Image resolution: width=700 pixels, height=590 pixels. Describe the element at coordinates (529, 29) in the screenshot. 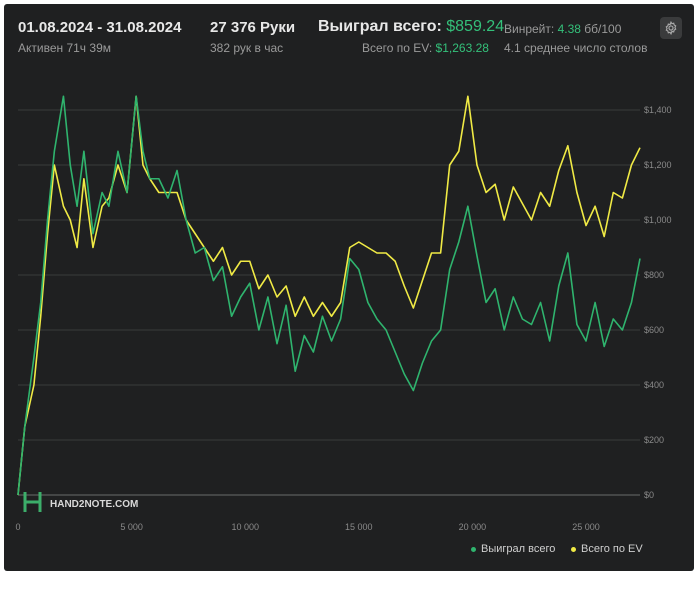

I see `winrate-label: Винрейт:` at that location.